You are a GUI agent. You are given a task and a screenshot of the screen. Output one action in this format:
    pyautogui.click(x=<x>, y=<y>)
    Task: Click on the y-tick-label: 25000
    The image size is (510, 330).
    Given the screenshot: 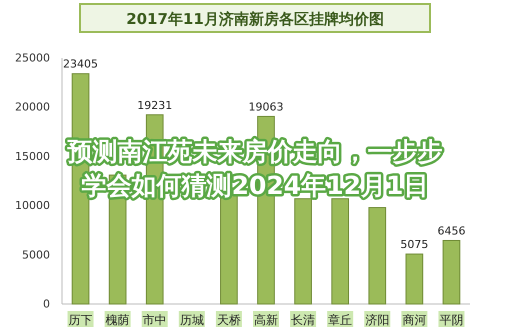 What is the action you would take?
    pyautogui.click(x=32, y=58)
    